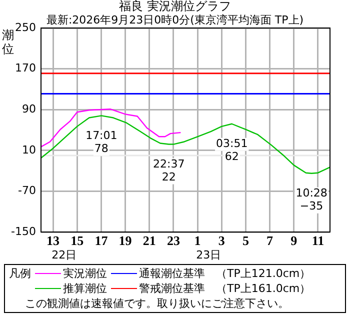 The width and height of the screenshot is (350, 320). I want to click on y-tick-label: 10, so click(29, 149).